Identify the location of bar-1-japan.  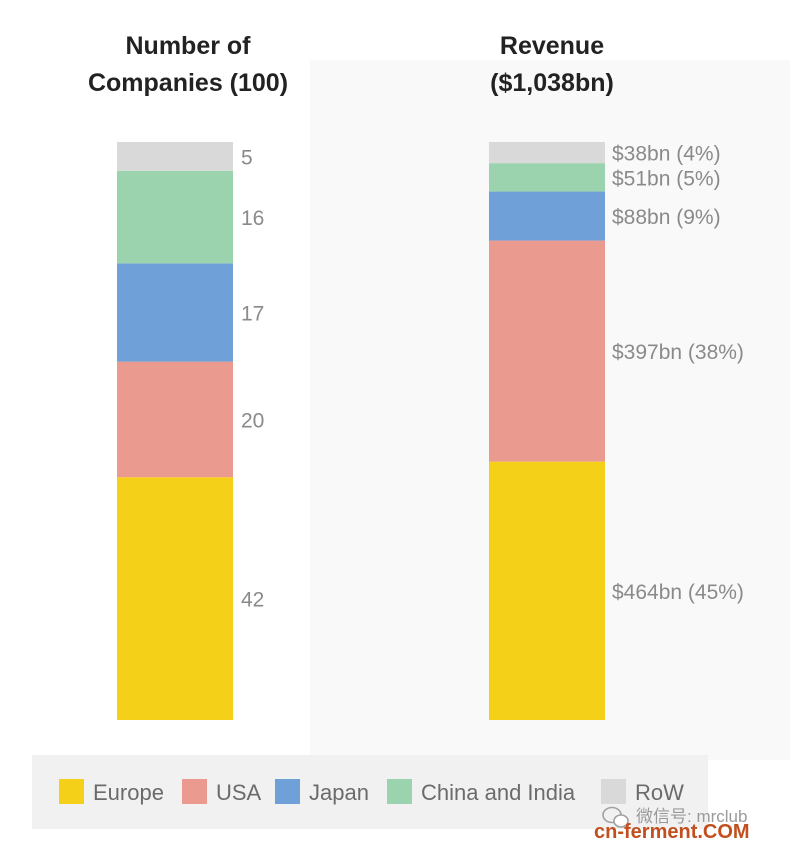
(547, 216).